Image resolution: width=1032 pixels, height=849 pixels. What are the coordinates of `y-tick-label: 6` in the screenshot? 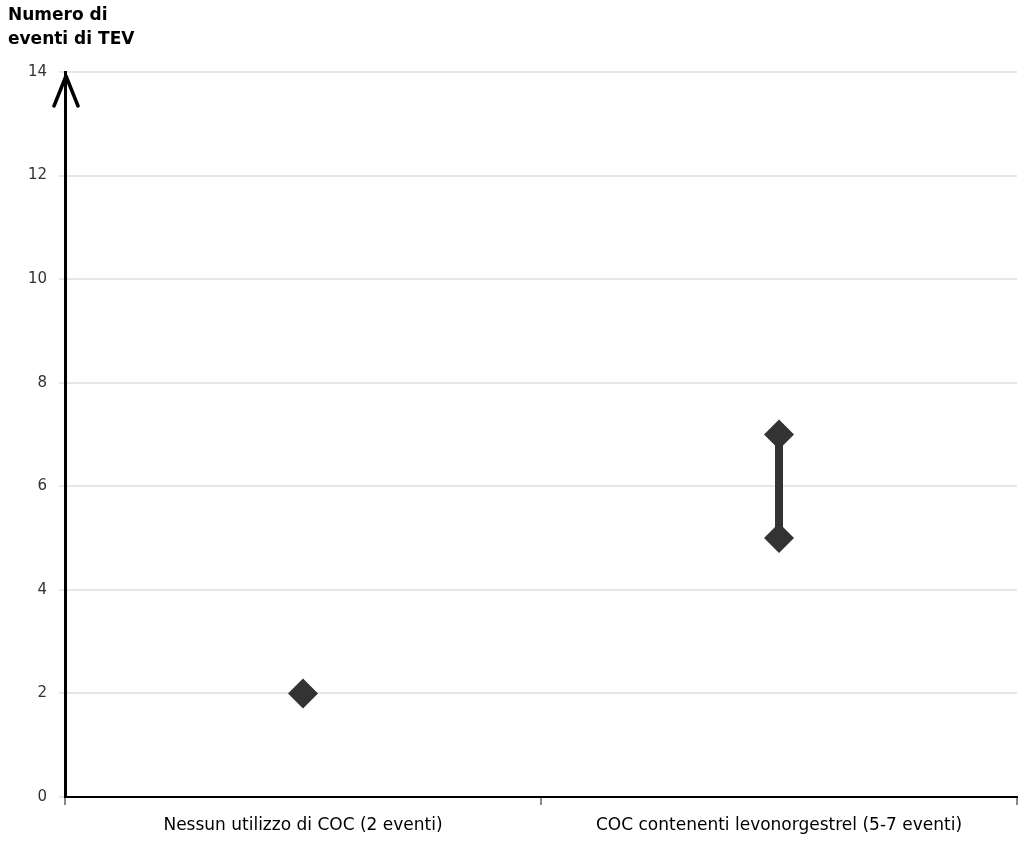 It's located at (42, 485).